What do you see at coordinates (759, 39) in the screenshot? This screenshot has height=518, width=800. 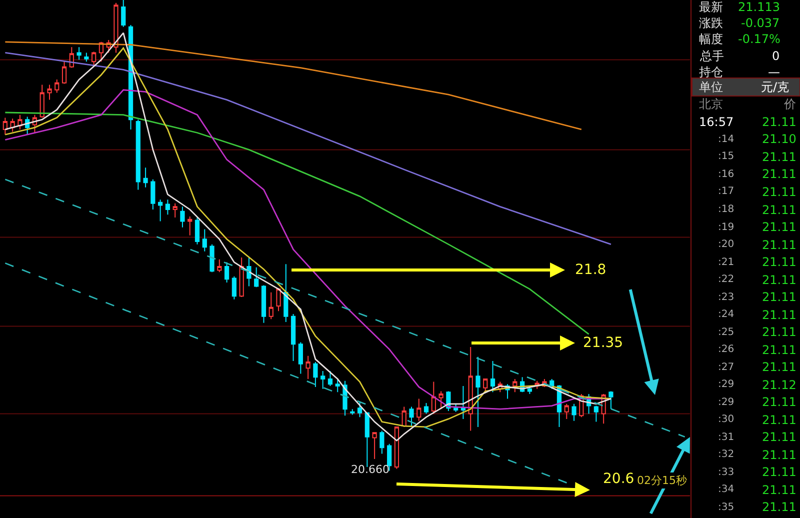 I see `text: -0.17%` at bounding box center [759, 39].